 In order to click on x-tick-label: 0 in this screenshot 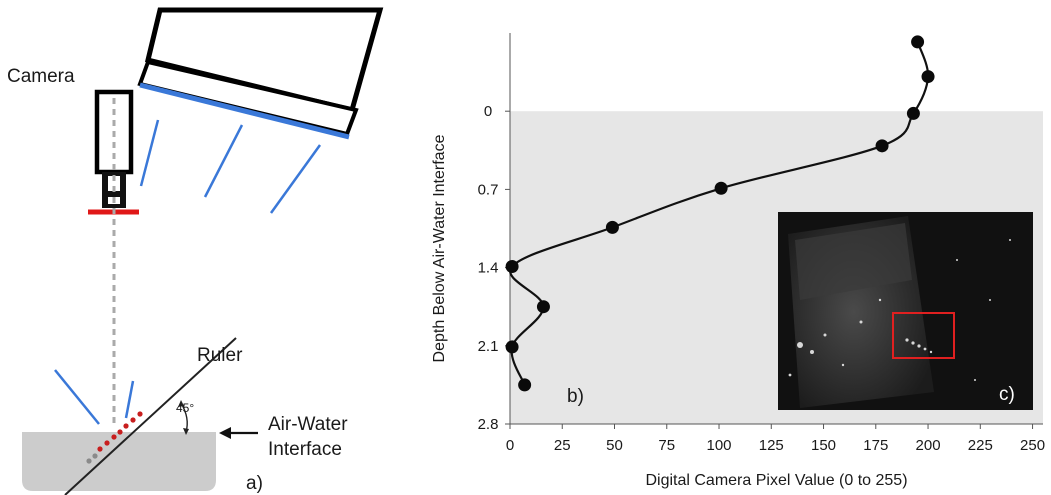, I will do `click(510, 445)`.